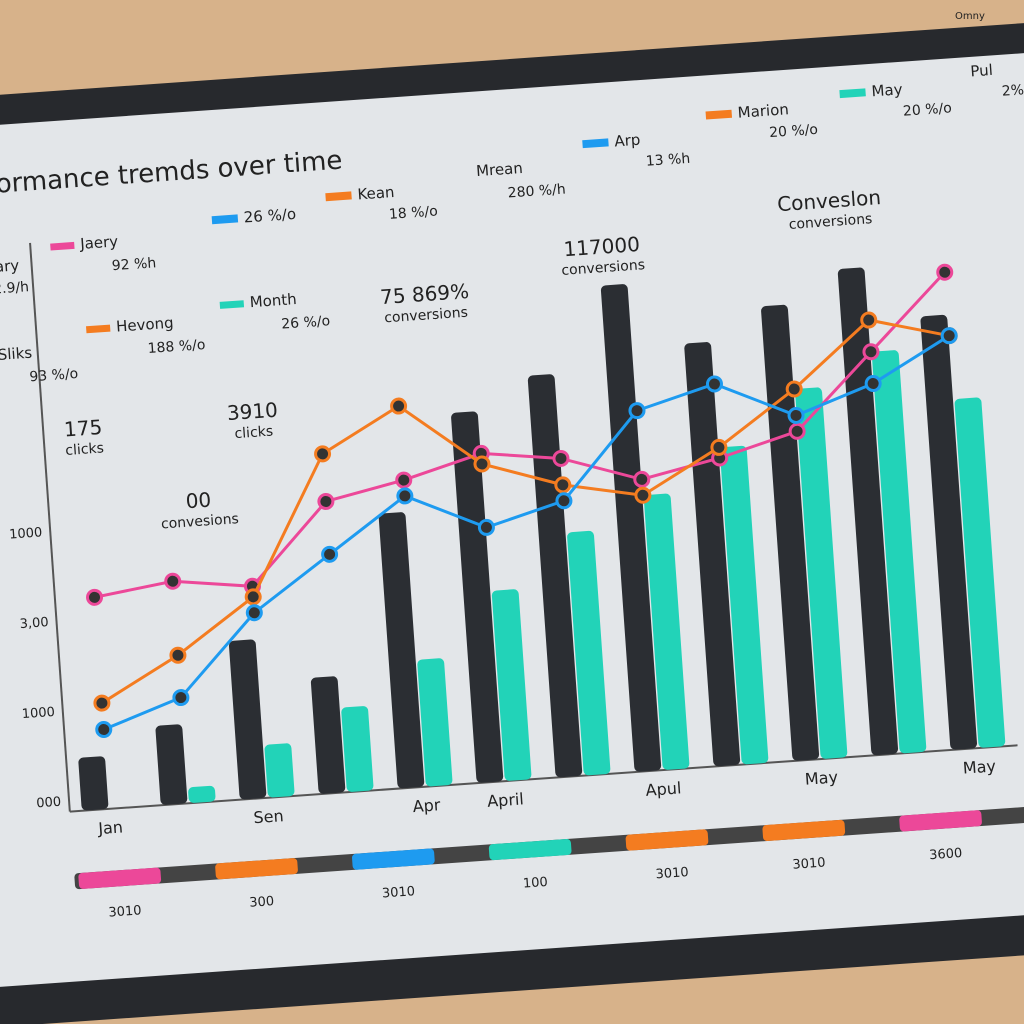 This screenshot has width=1024, height=1024. What do you see at coordinates (85, 449) in the screenshot?
I see `annotation-text: clicks` at bounding box center [85, 449].